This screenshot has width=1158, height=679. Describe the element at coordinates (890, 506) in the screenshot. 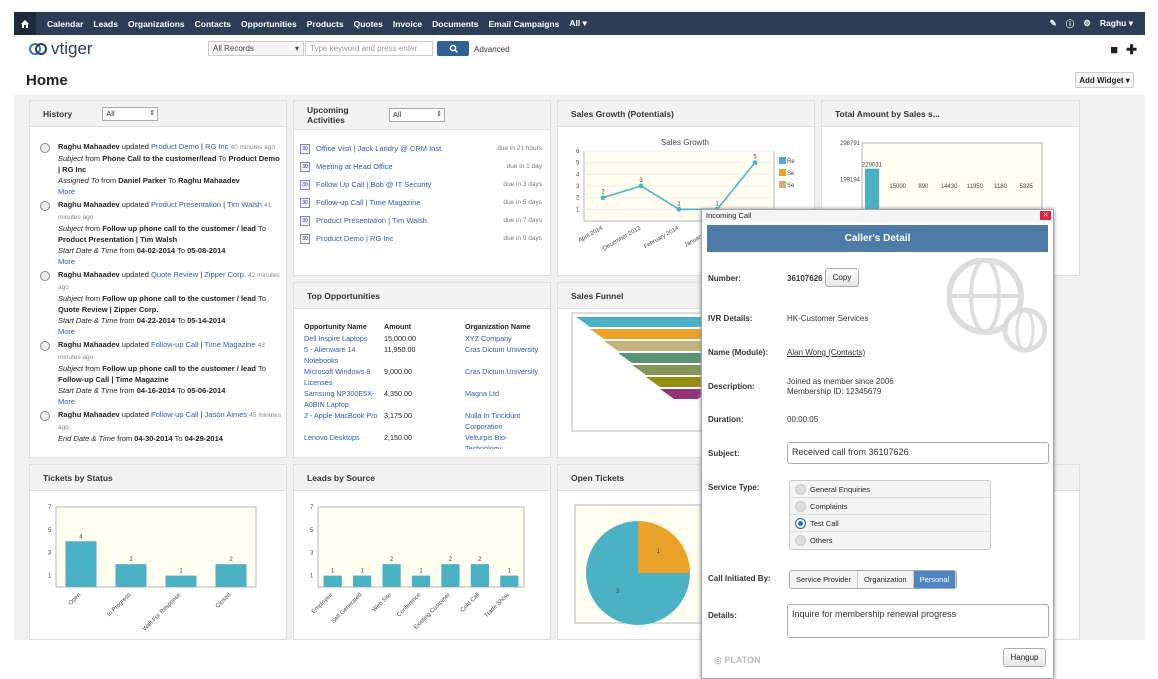

I see `service-complaints: Complaints` at that location.